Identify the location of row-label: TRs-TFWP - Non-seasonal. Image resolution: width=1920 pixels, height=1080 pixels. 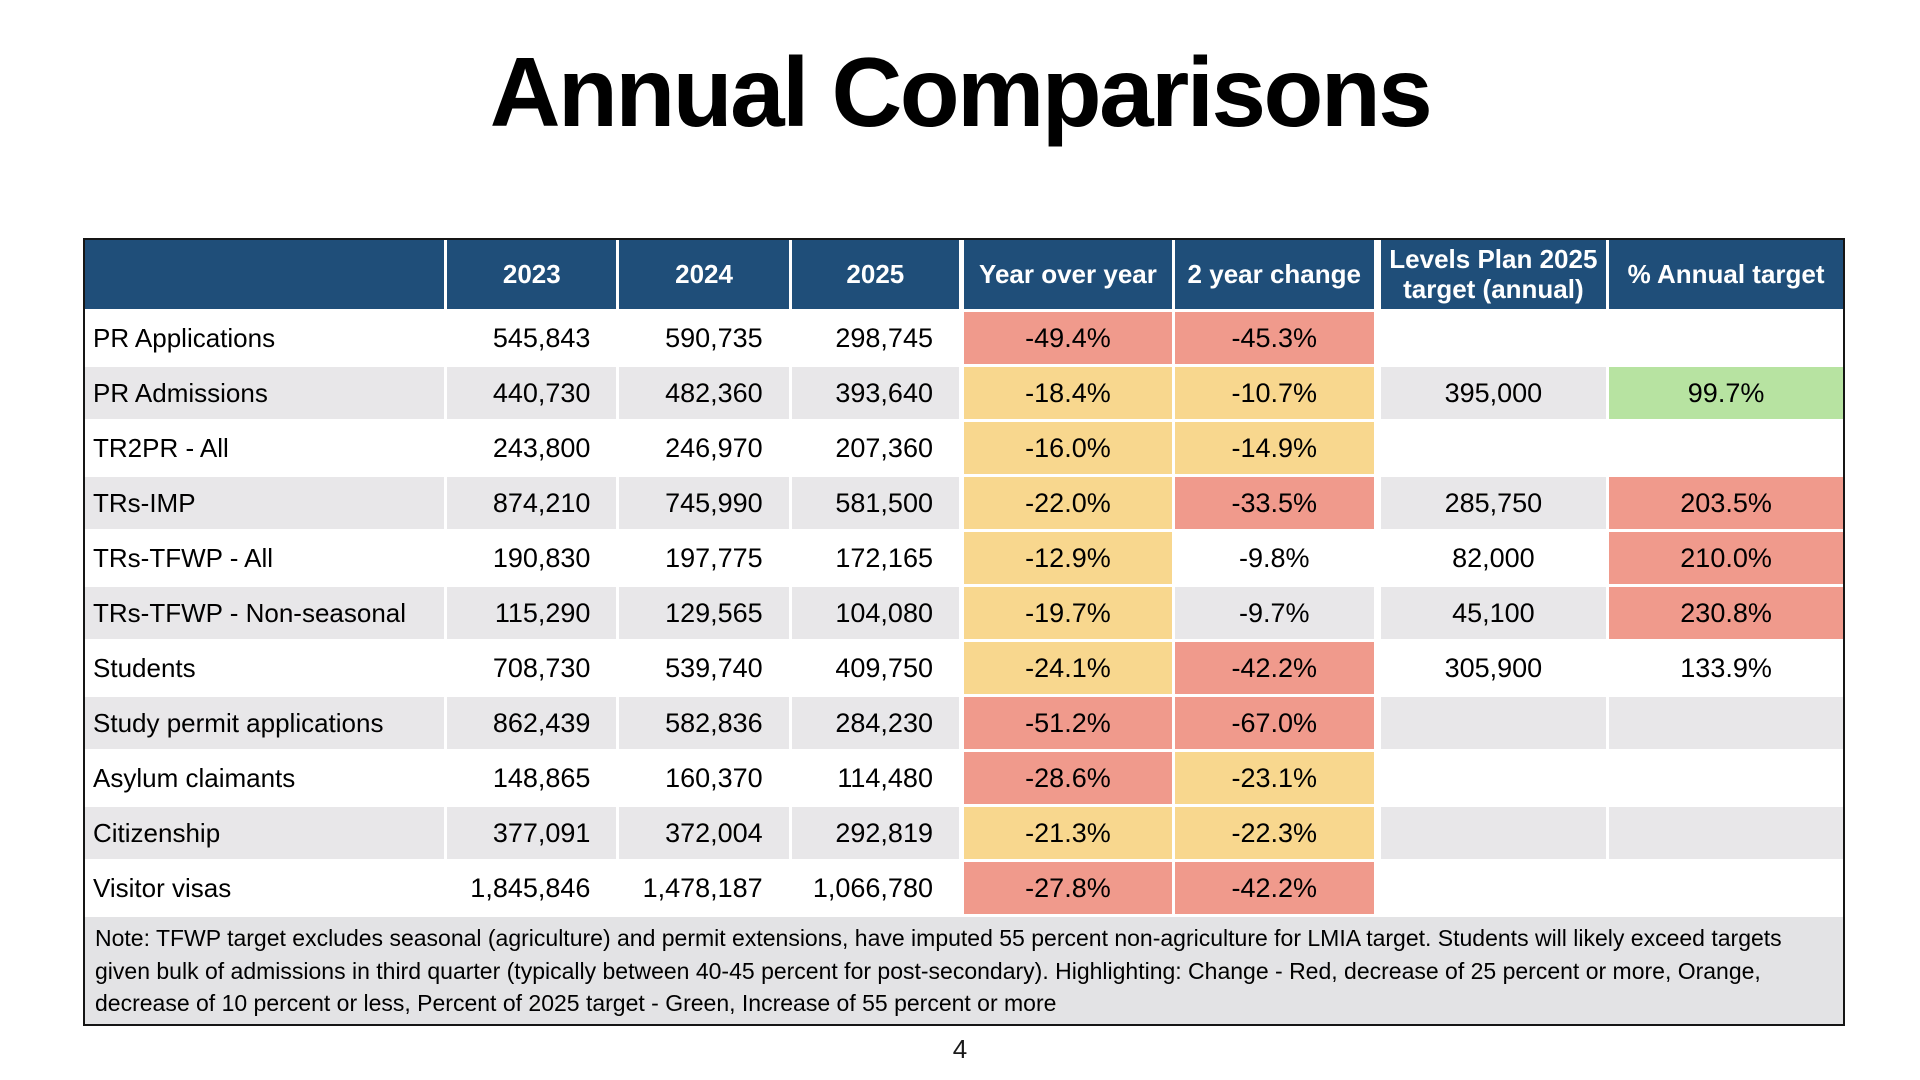
(266, 614).